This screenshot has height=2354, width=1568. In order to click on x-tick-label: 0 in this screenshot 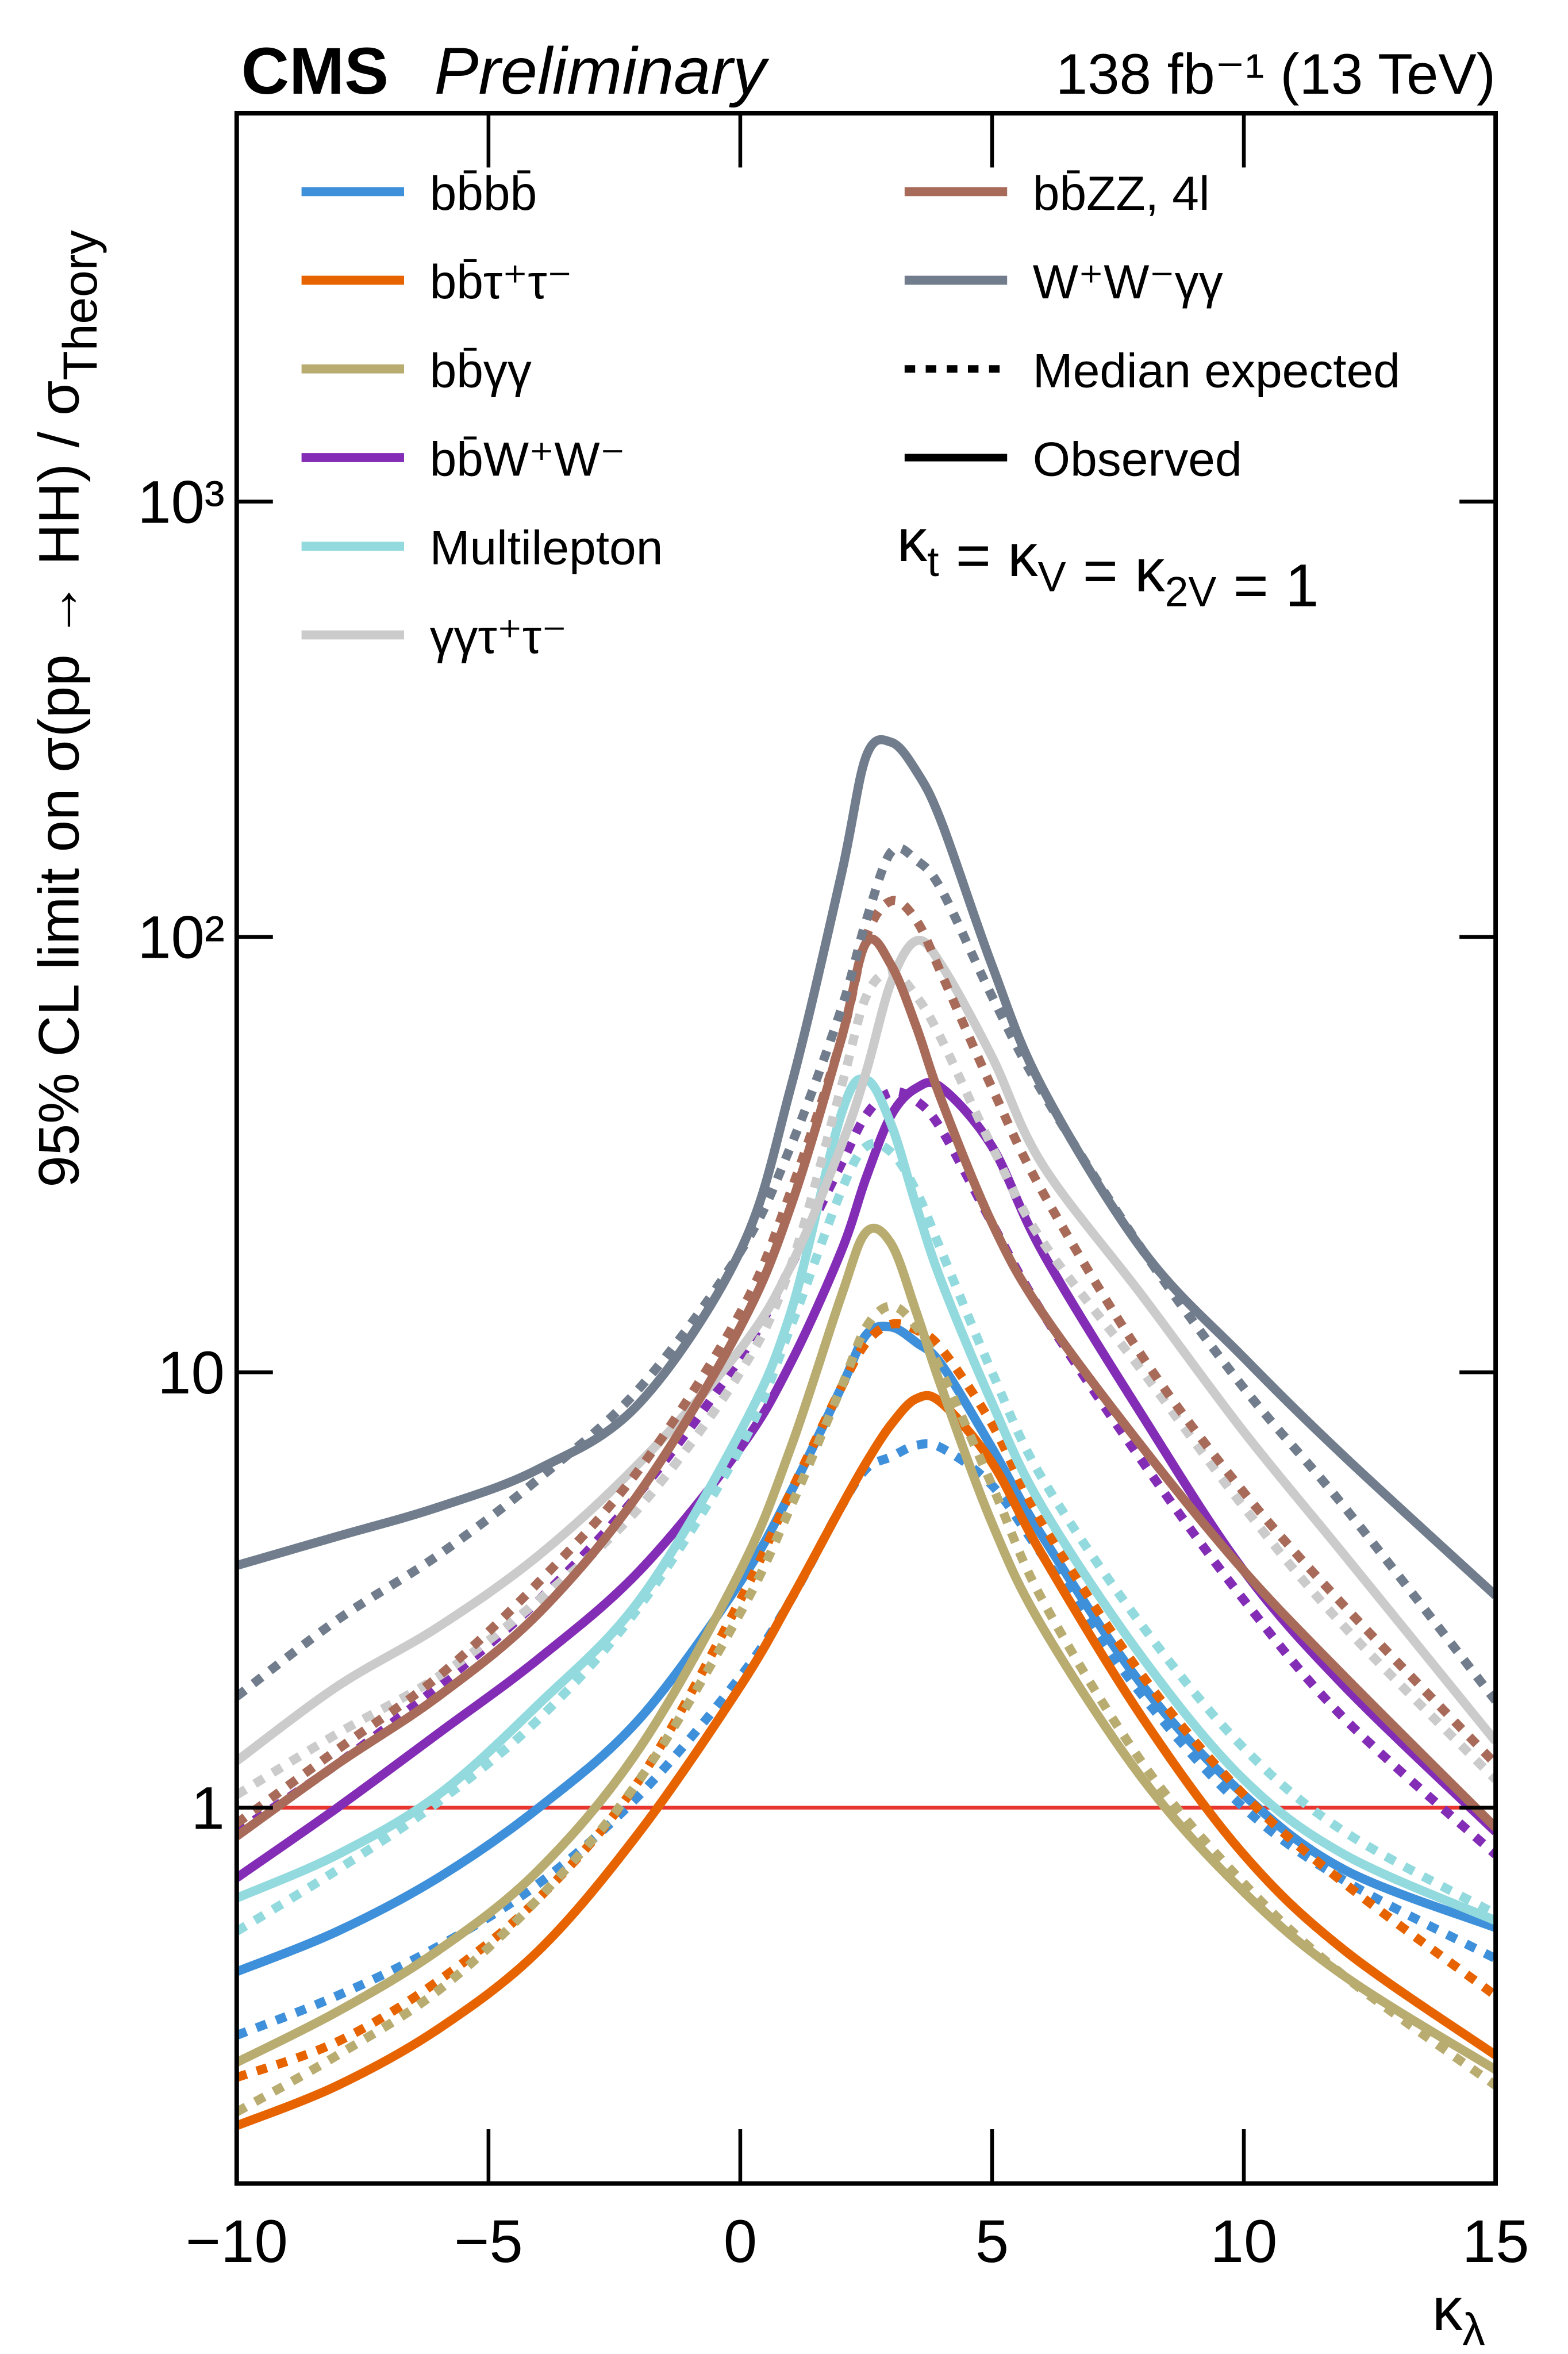, I will do `click(741, 2241)`.